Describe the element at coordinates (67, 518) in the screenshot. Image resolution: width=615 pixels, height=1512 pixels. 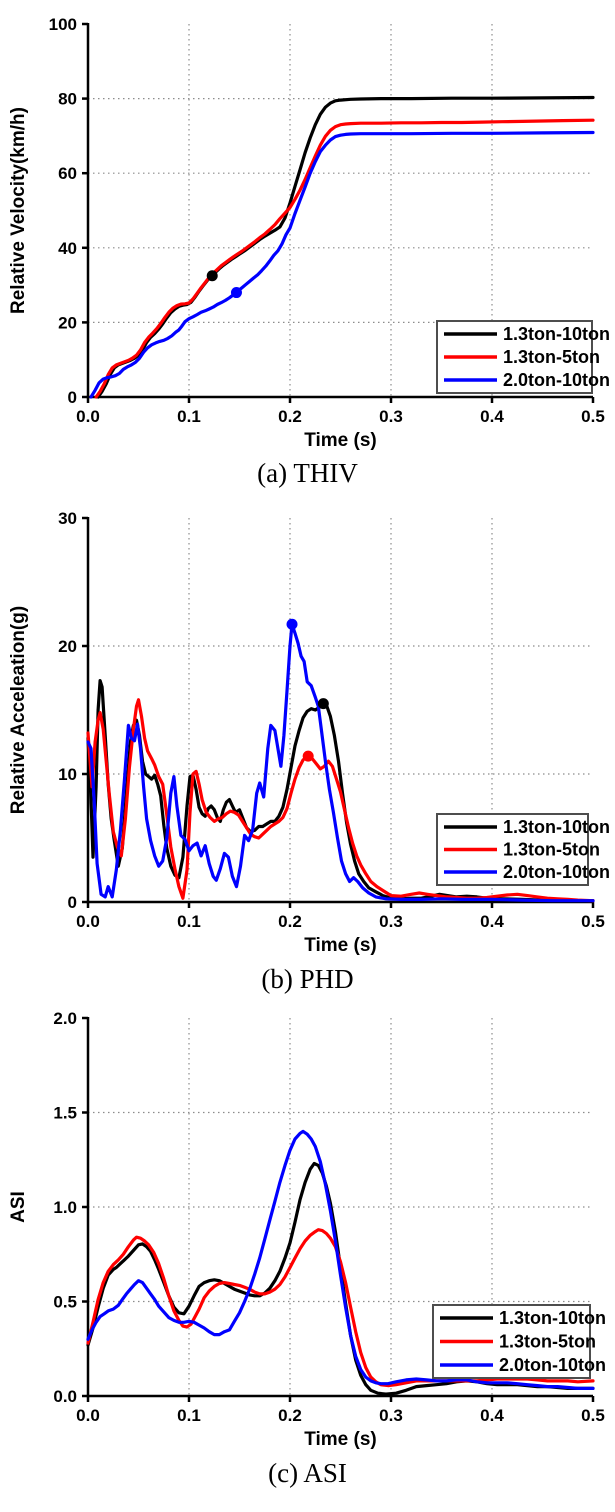
I see `y-tick-label: 30` at that location.